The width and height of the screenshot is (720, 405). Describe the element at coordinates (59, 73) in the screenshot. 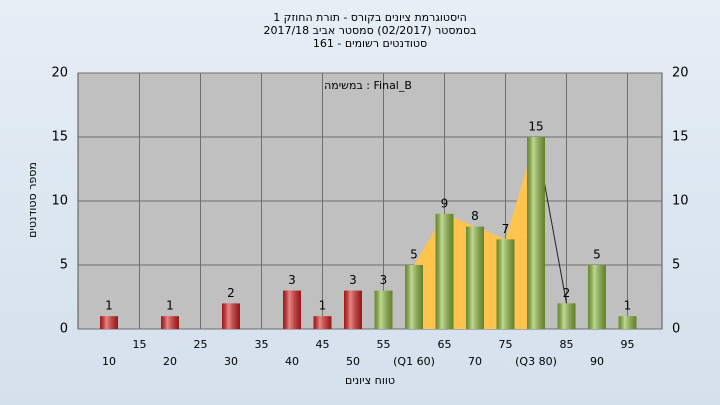

I see `y-tick-label: 20` at that location.